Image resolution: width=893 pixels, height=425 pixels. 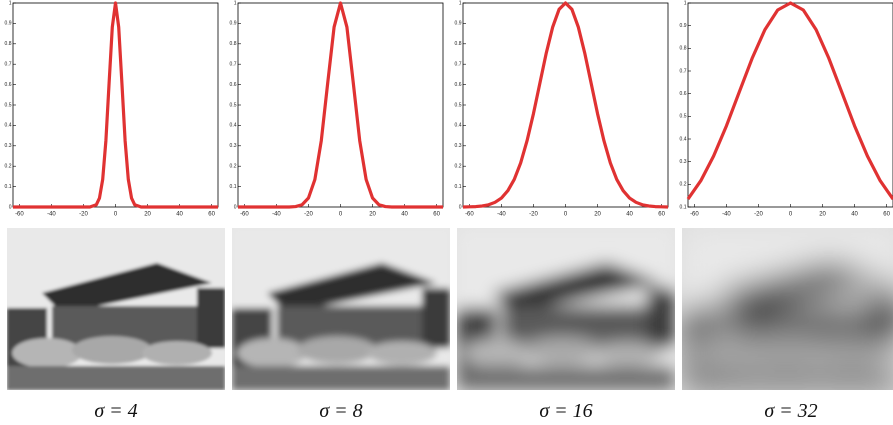 I want to click on caption: σ = 4, so click(x=115, y=411).